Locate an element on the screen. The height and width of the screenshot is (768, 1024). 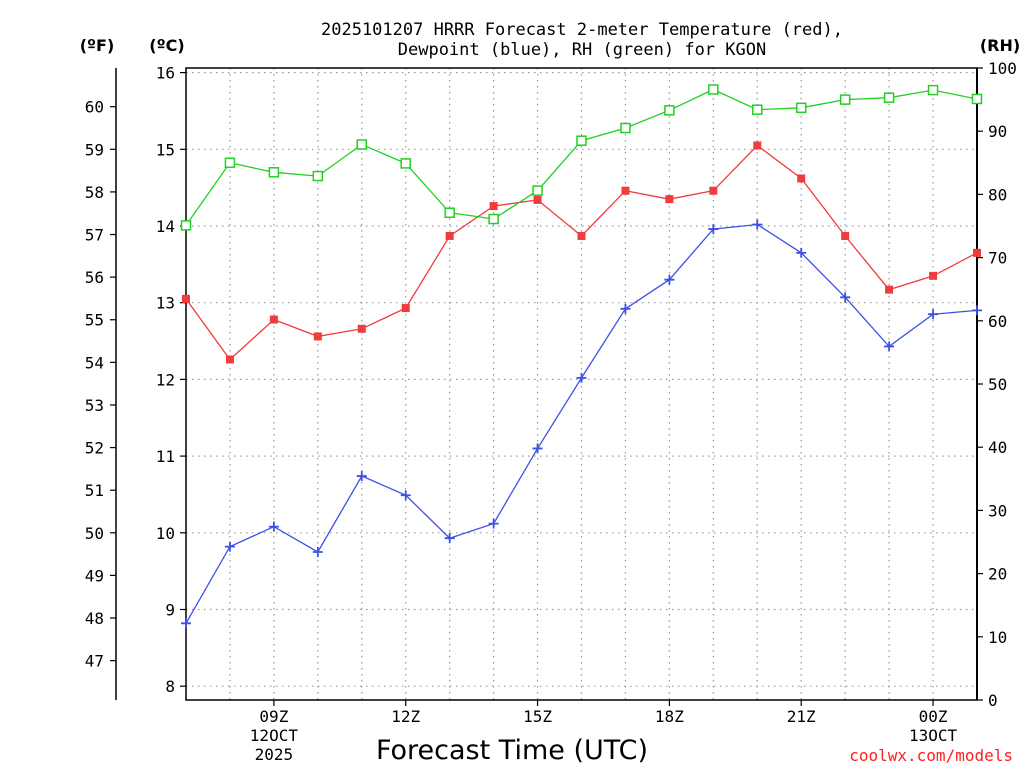
fahrenheit-tick-label: 59 is located at coordinates (94, 149).